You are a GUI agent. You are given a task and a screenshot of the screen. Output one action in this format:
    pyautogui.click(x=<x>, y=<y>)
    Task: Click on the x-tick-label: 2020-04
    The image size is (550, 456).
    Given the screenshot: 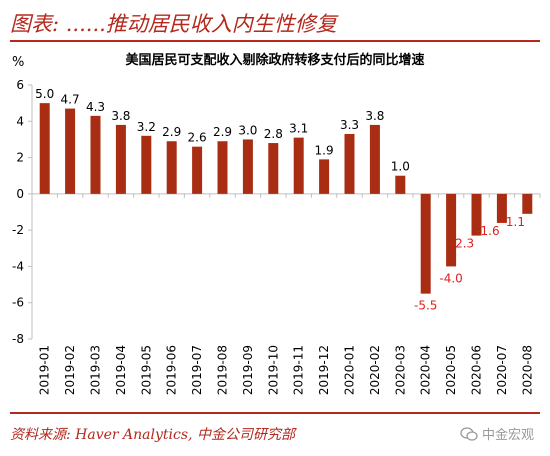 What is the action you would take?
    pyautogui.click(x=426, y=370)
    